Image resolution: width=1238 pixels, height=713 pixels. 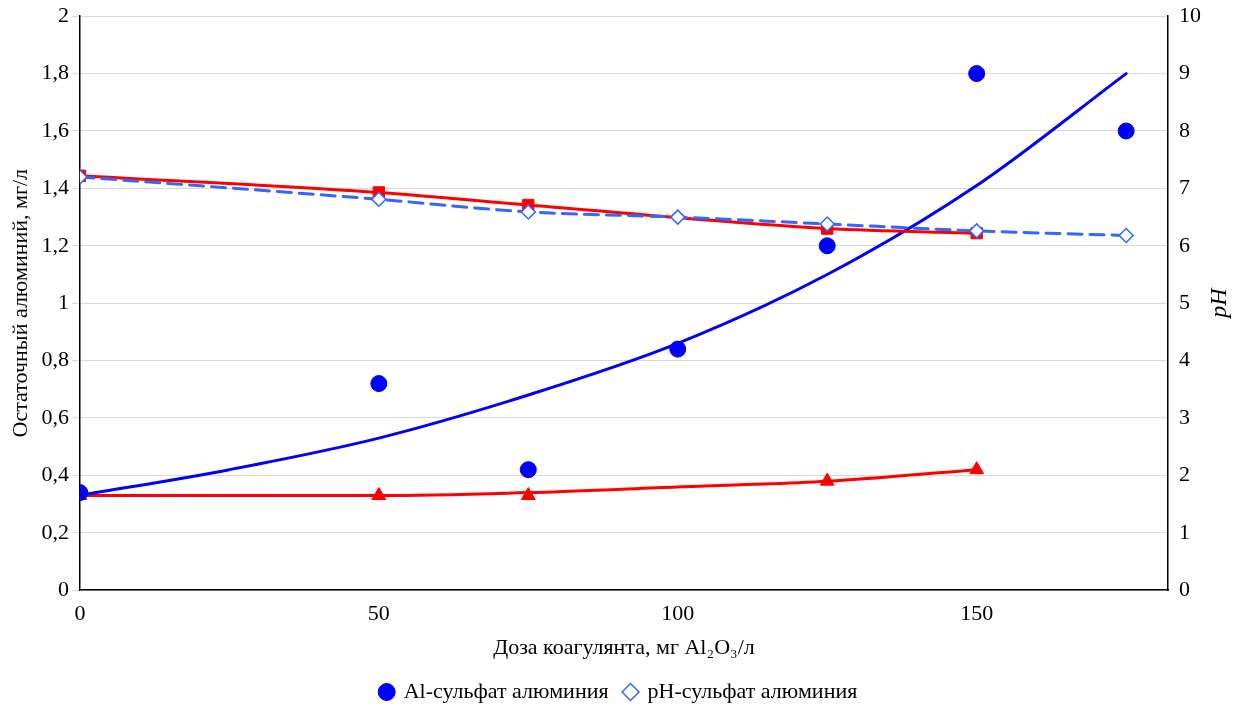 I want to click on y2-tick-label: 3, so click(x=1184, y=416).